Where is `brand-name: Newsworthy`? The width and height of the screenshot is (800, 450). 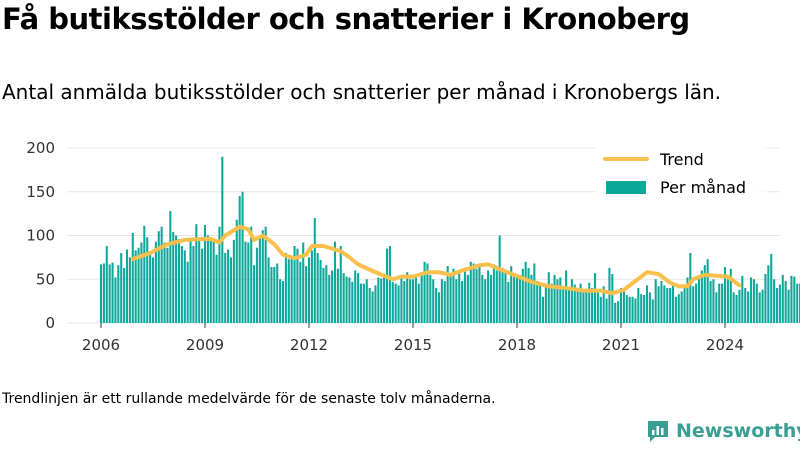
brand-name: Newsworthy is located at coordinates (738, 431).